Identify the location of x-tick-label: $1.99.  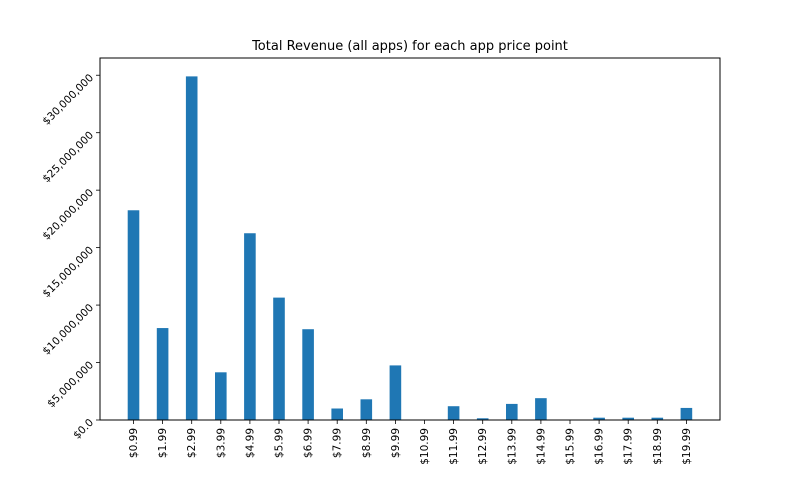
(163, 443).